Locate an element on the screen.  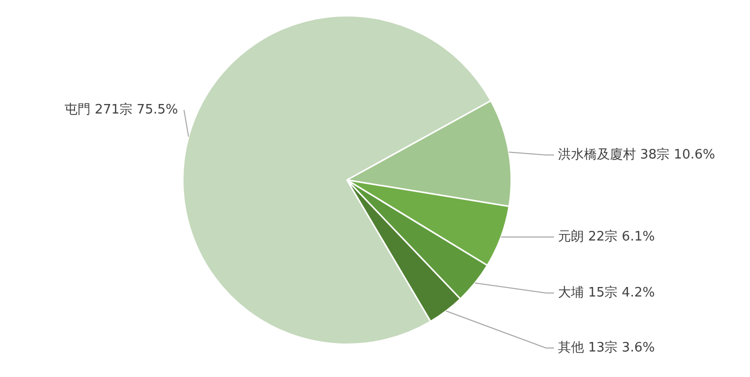
slice-label: 元朗 22宗 6.1% is located at coordinates (606, 236).